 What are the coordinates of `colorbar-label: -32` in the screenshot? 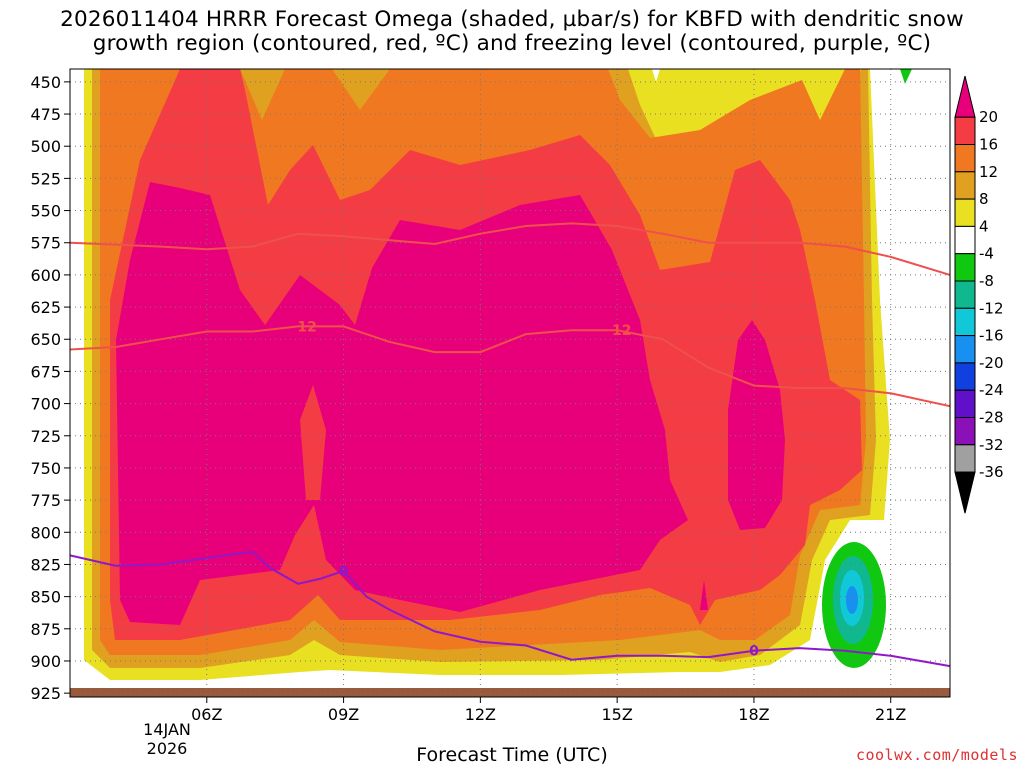 It's located at (991, 445).